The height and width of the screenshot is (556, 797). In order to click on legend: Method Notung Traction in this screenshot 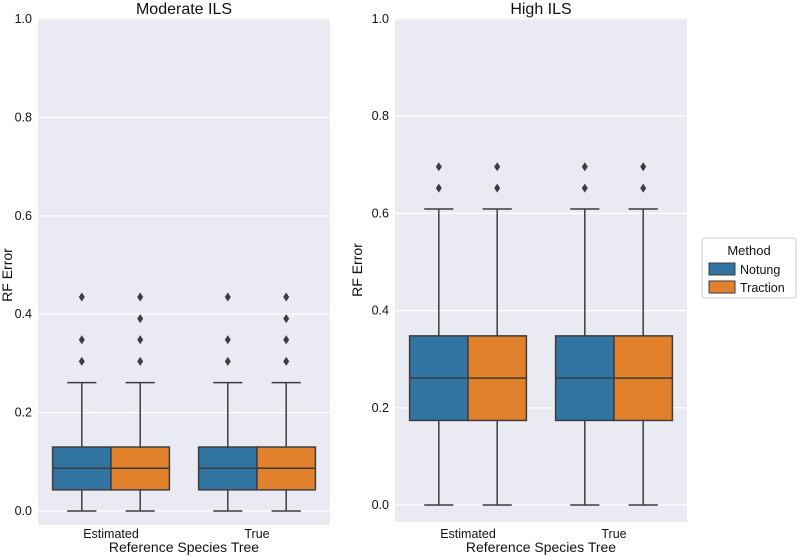, I will do `click(749, 268)`.